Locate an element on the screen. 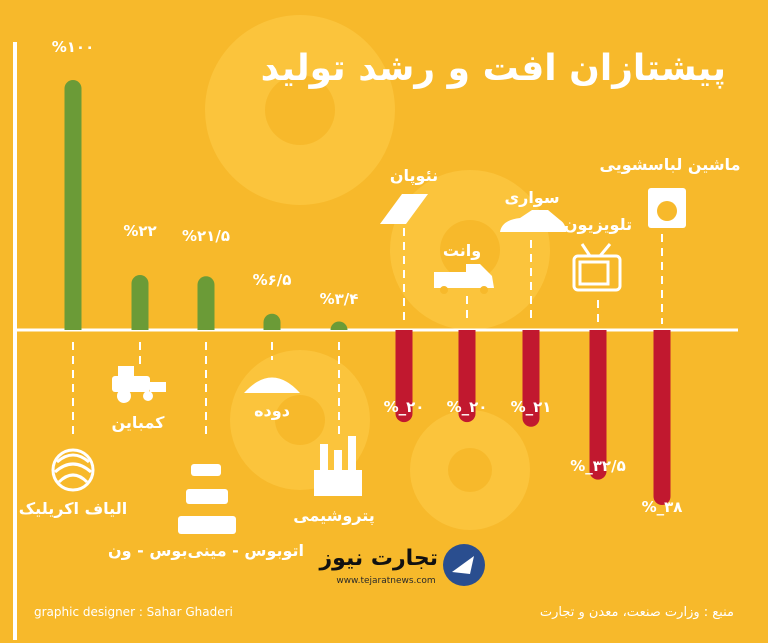 Image resolution: width=768 pixels, height=643 pixels. brand-name: تجارت نیوز is located at coordinates (378, 558).